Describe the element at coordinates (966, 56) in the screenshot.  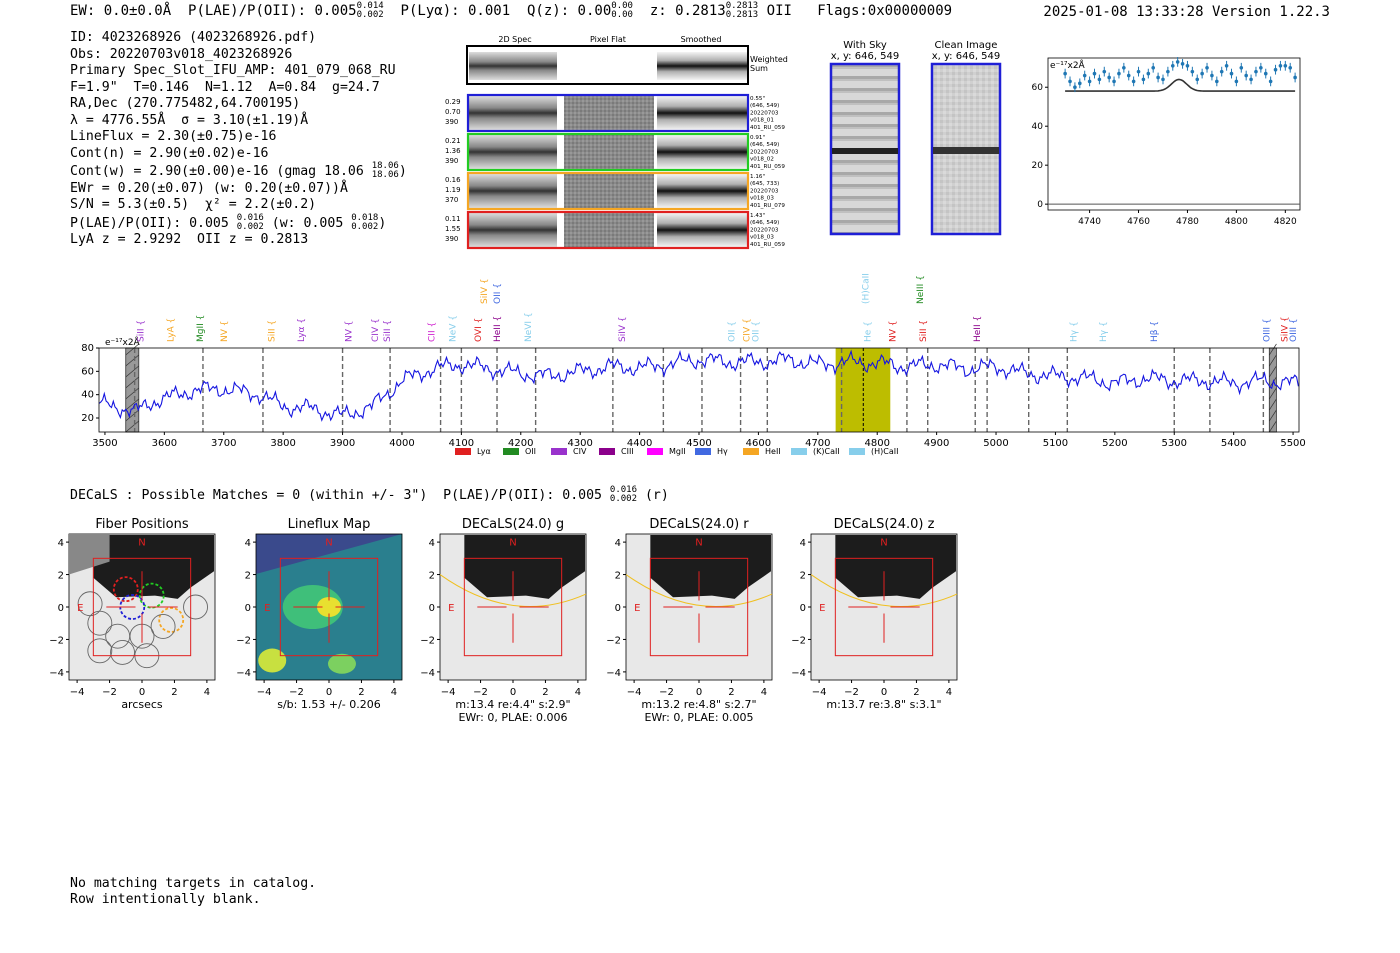
I see `clean-xy: x, y: 646, 549` at that location.